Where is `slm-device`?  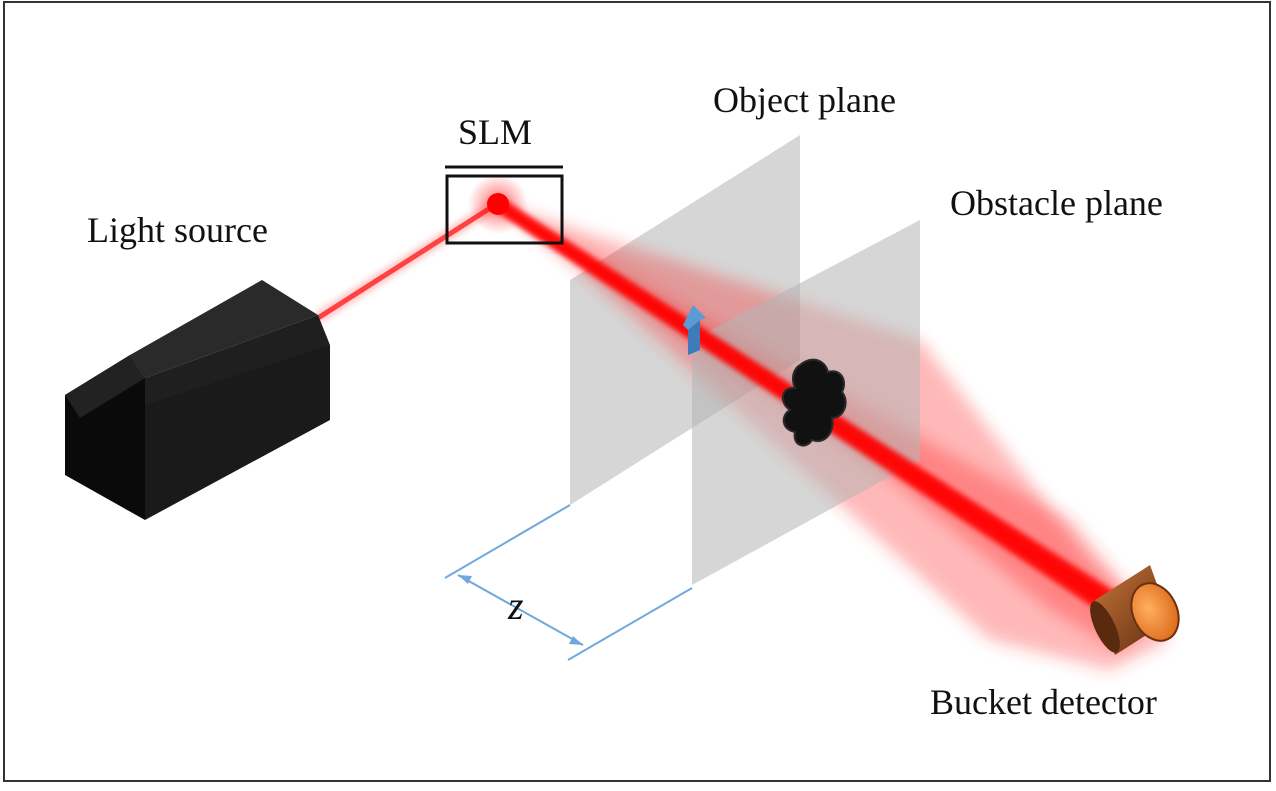 slm-device is located at coordinates (504, 205).